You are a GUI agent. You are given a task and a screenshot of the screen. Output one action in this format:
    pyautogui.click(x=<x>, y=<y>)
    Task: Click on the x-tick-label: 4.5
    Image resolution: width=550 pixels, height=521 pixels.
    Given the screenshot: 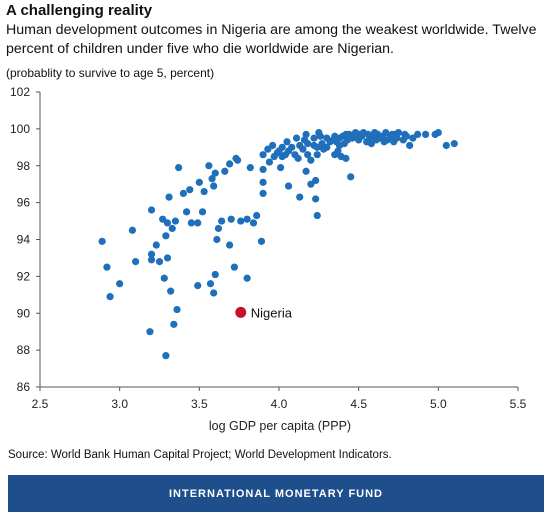 What is the action you would take?
    pyautogui.click(x=358, y=404)
    